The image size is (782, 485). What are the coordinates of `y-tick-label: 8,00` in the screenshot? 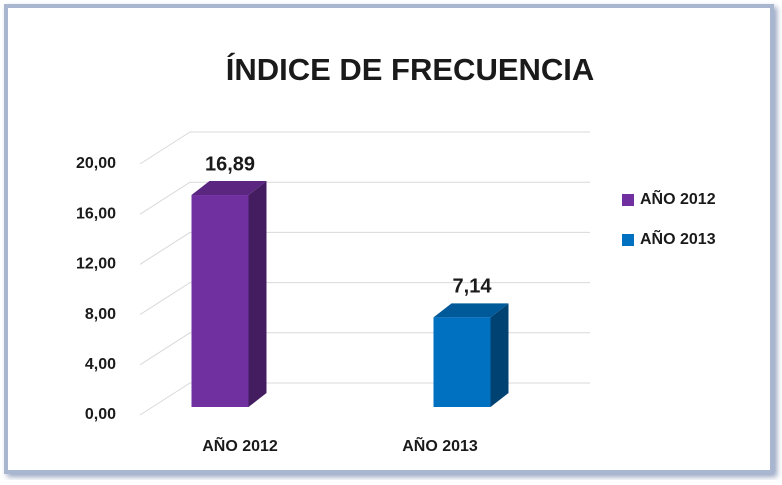 It's located at (100, 314).